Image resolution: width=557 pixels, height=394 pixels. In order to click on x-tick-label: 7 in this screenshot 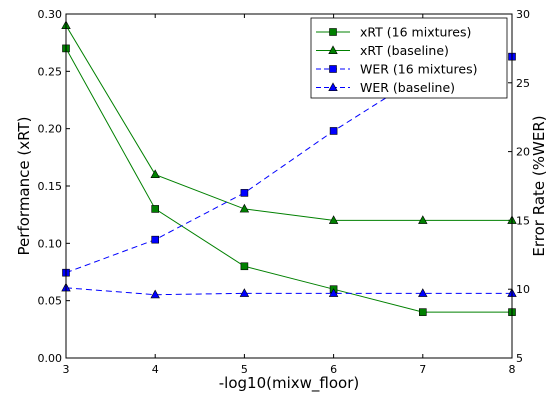, I will do `click(422, 369)`.